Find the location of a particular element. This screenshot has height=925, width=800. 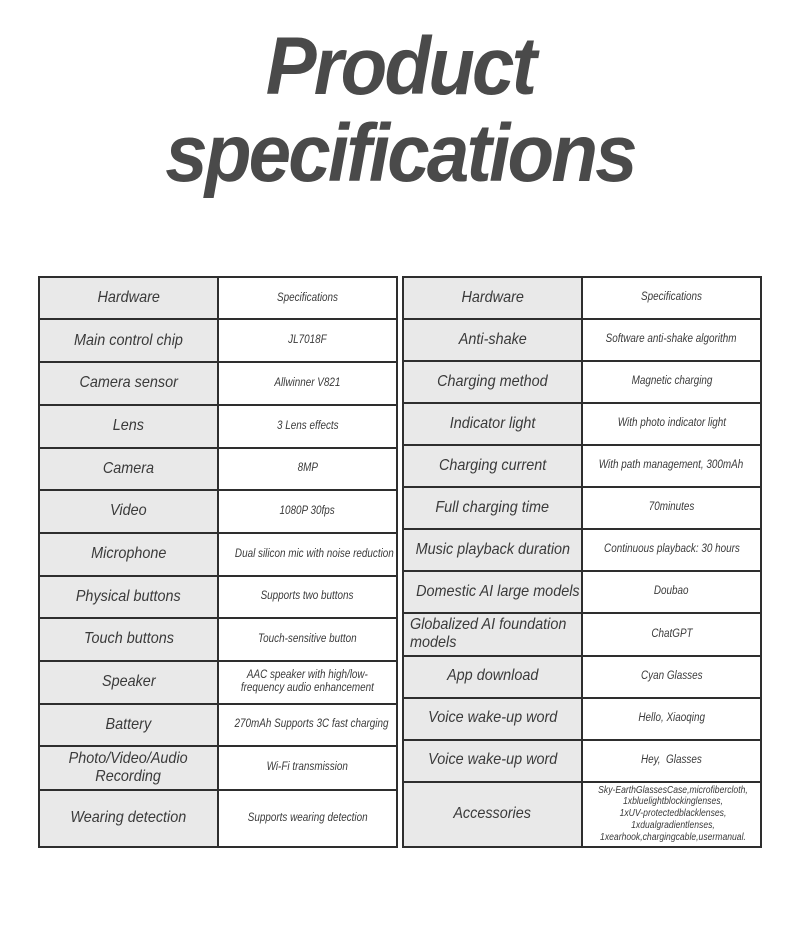

spec-label-cell: App download is located at coordinates (492, 676).